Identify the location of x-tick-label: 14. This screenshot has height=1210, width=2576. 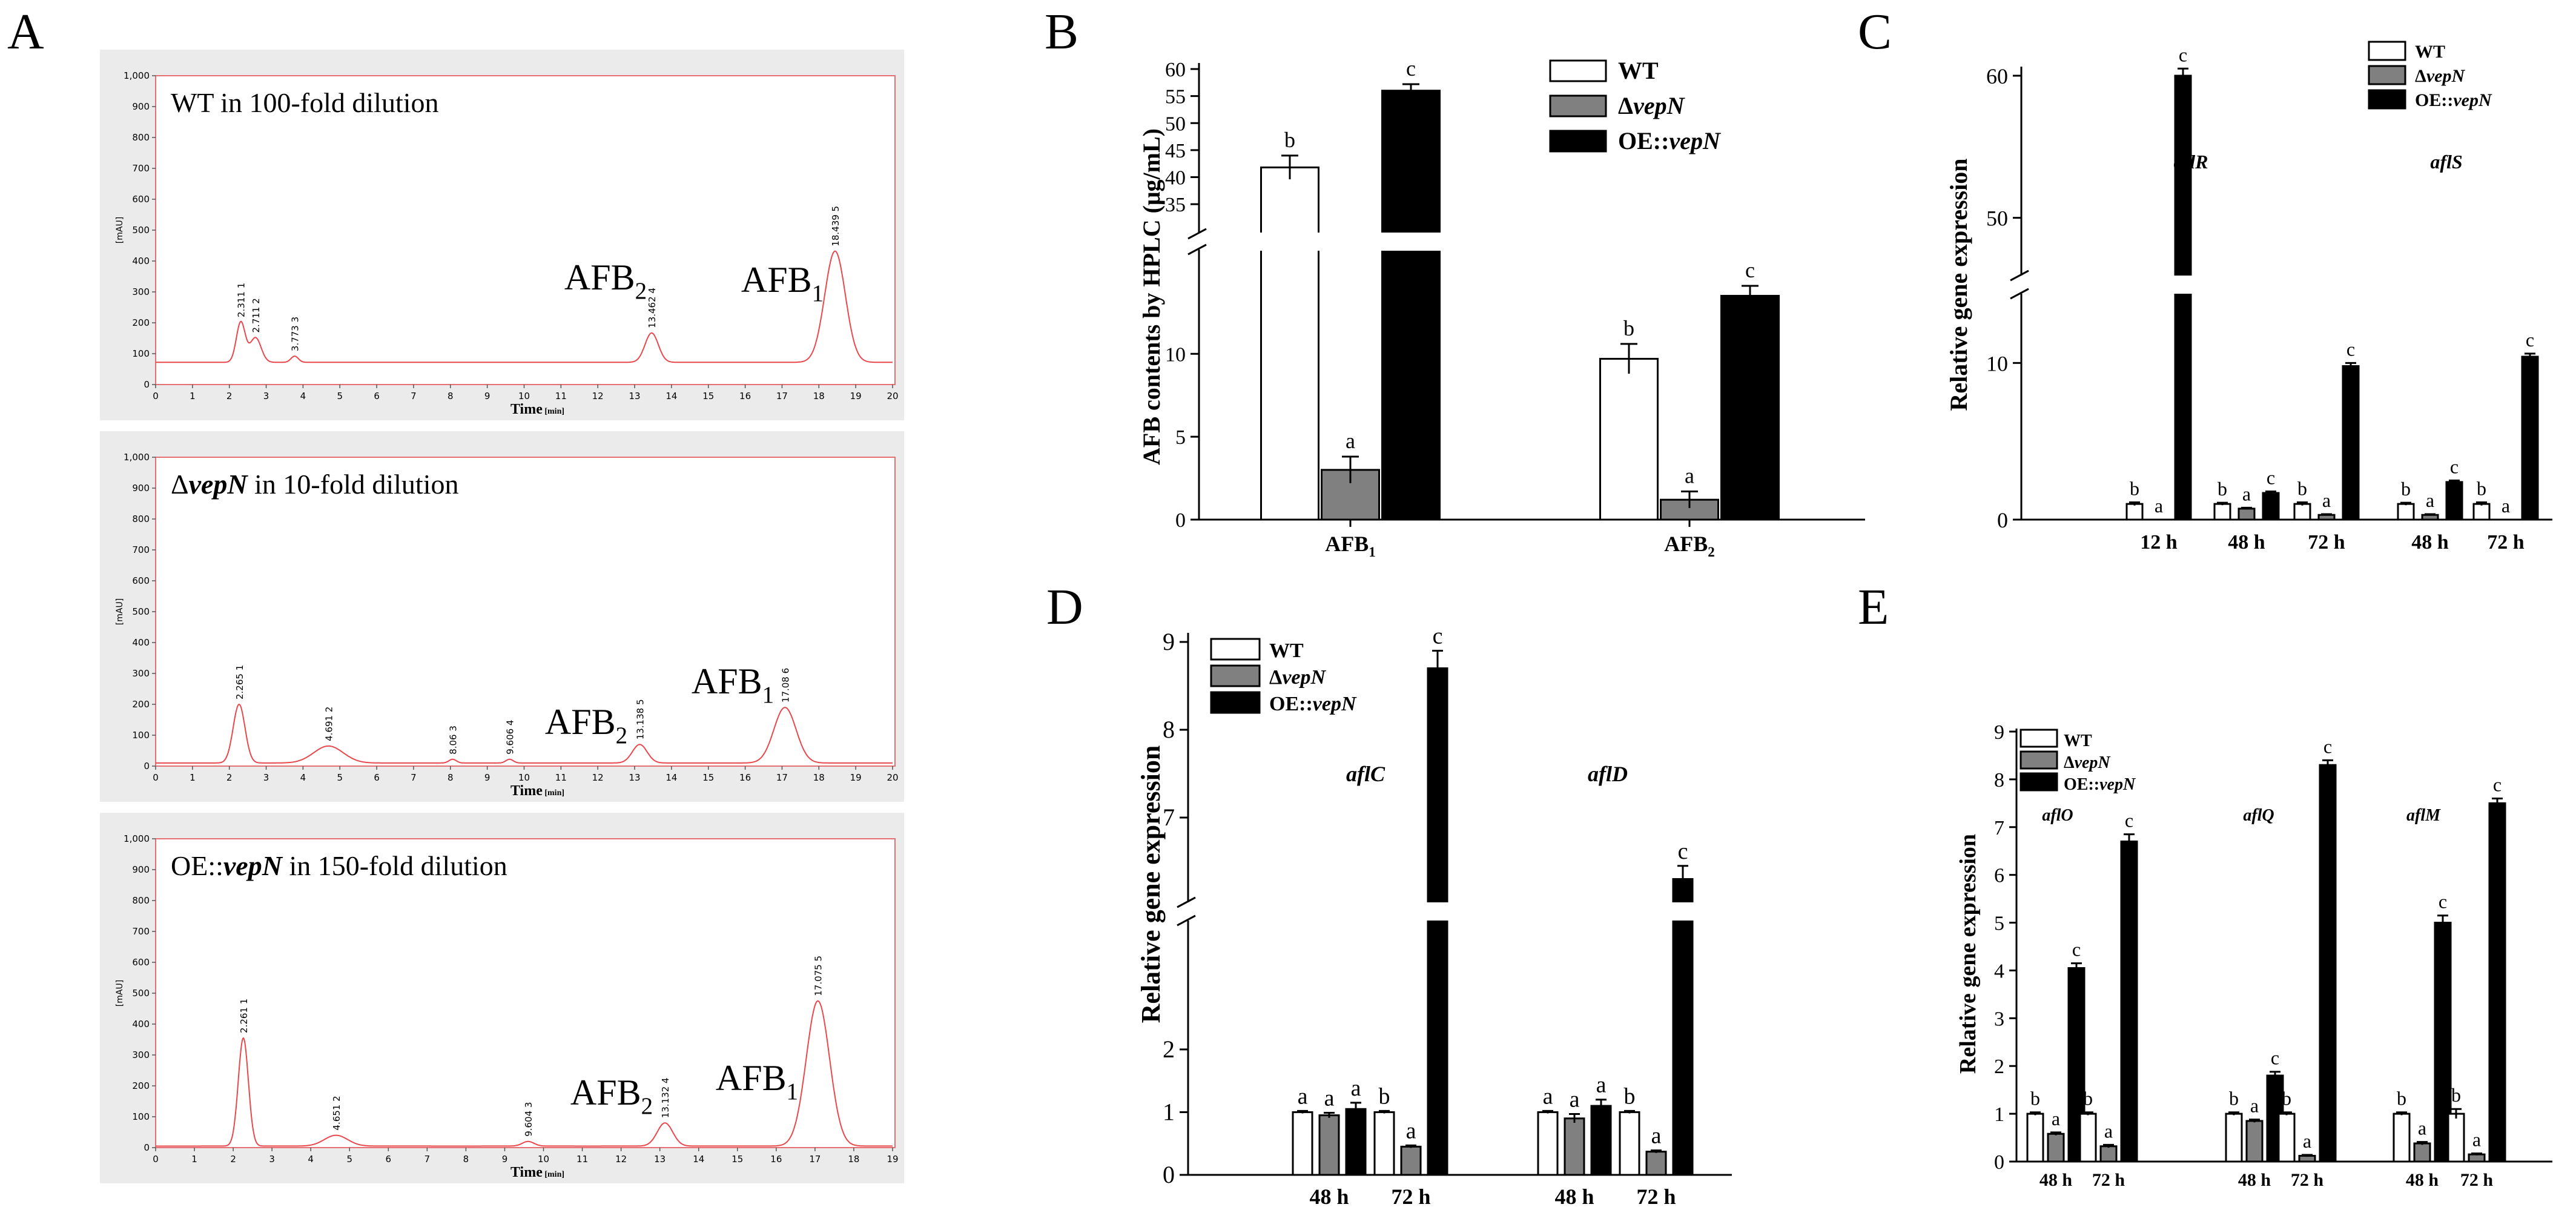
(698, 1159).